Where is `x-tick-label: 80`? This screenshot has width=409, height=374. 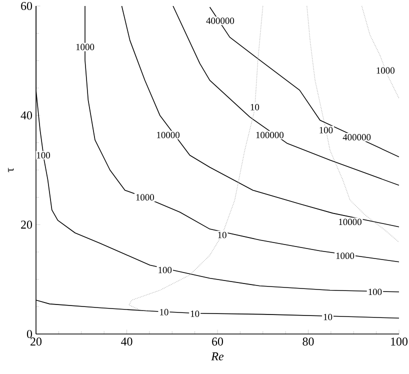 x-tick-label: 80 is located at coordinates (308, 342).